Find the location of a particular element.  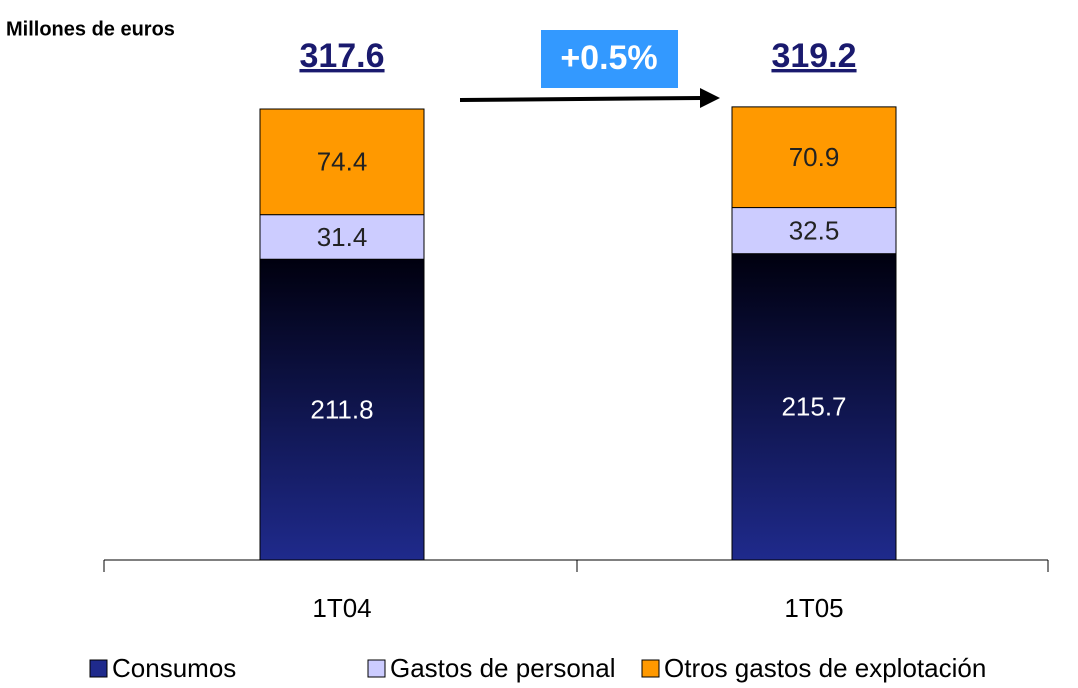

data-label: 74.4 is located at coordinates (342, 162).